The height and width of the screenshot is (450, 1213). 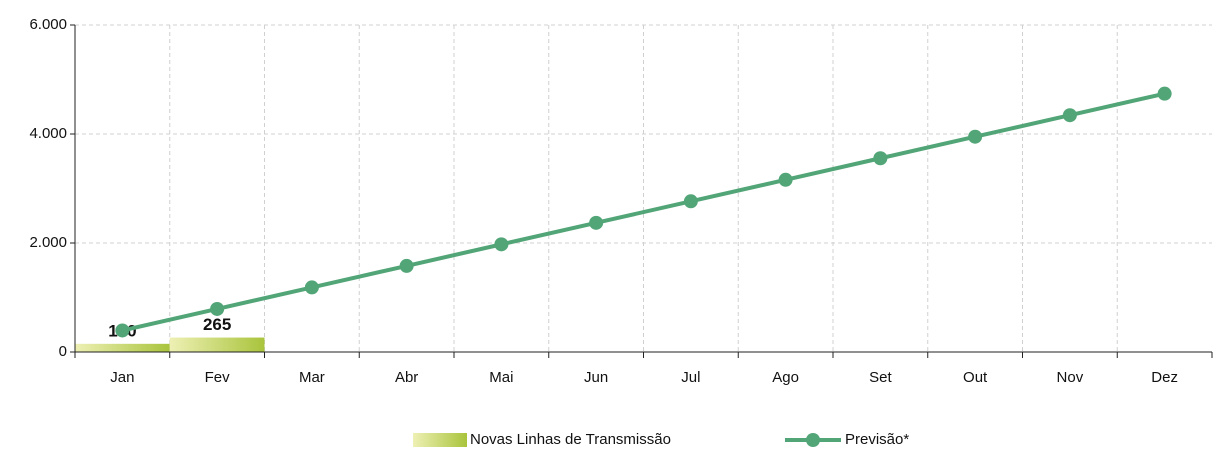 What do you see at coordinates (1164, 377) in the screenshot?
I see `x-tick-label: Dez` at bounding box center [1164, 377].